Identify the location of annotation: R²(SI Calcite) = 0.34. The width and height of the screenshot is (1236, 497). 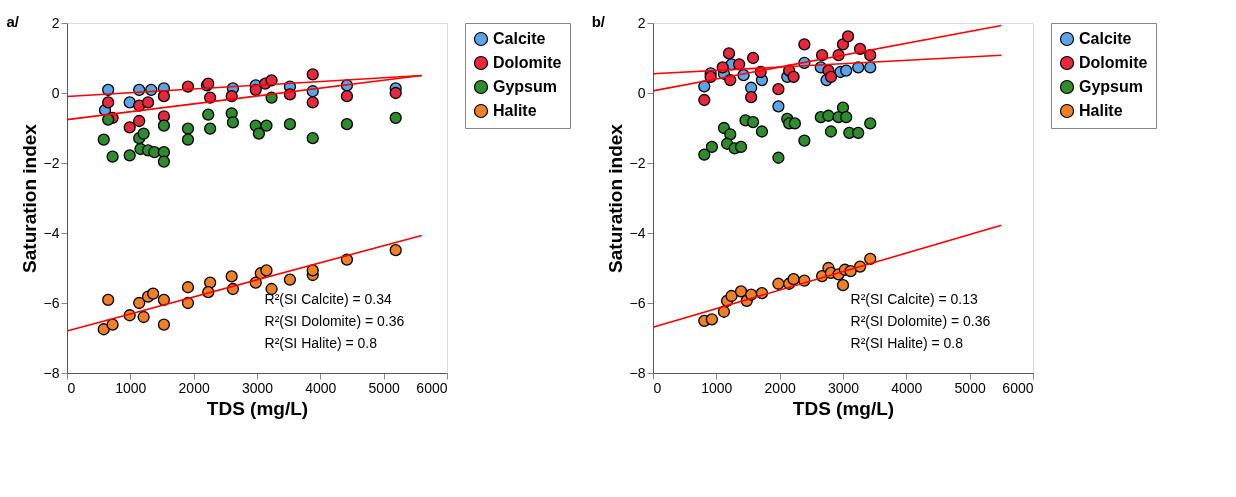
(328, 298).